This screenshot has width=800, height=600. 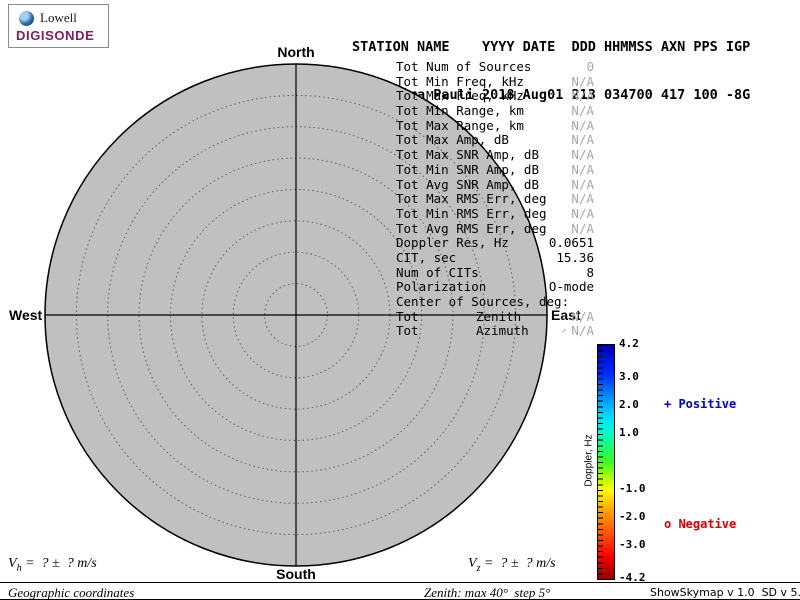 I want to click on stat-label: Num of CITs, so click(x=437, y=272).